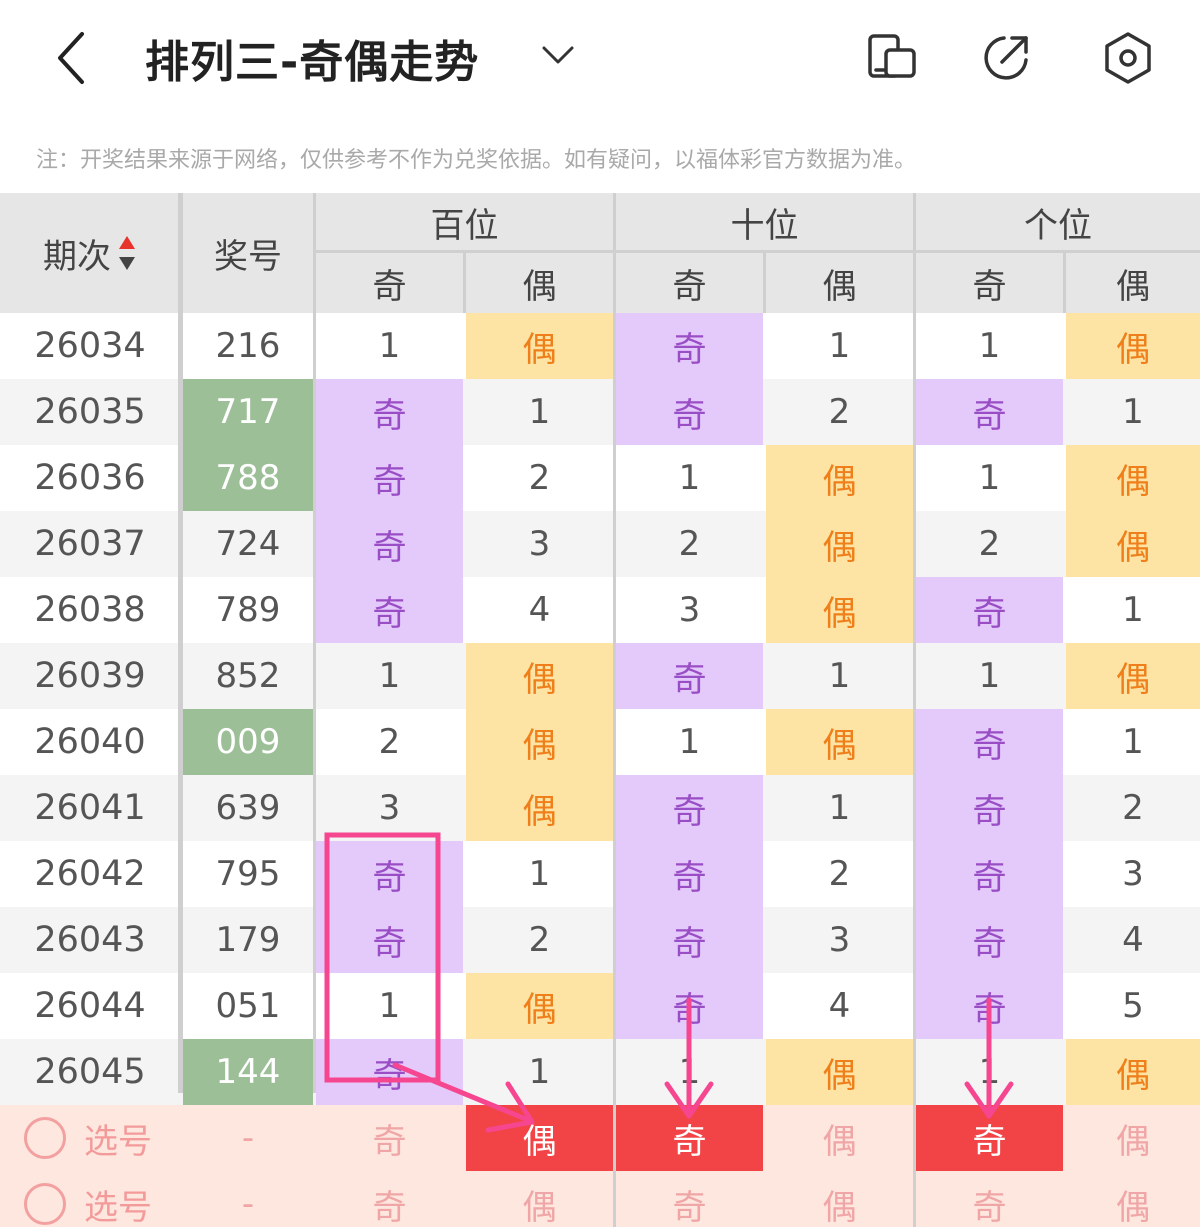  What do you see at coordinates (689, 544) in the screenshot?
I see `odd-cell-tens: 2` at bounding box center [689, 544].